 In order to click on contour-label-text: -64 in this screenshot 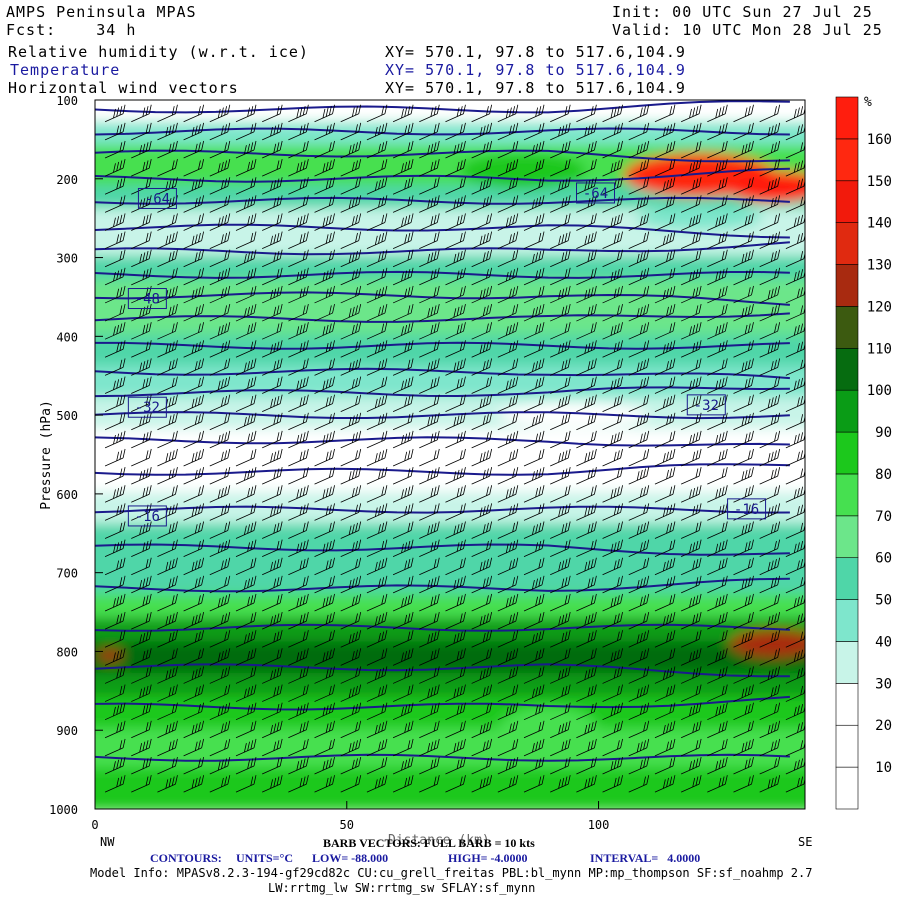, I will do `click(157, 199)`.